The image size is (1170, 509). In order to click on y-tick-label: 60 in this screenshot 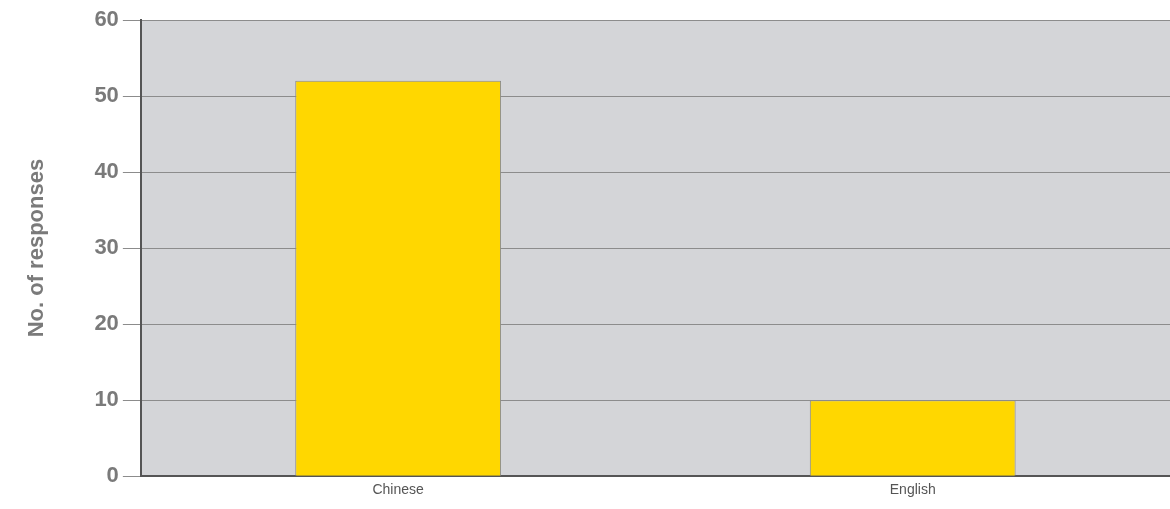, I will do `click(106, 19)`.